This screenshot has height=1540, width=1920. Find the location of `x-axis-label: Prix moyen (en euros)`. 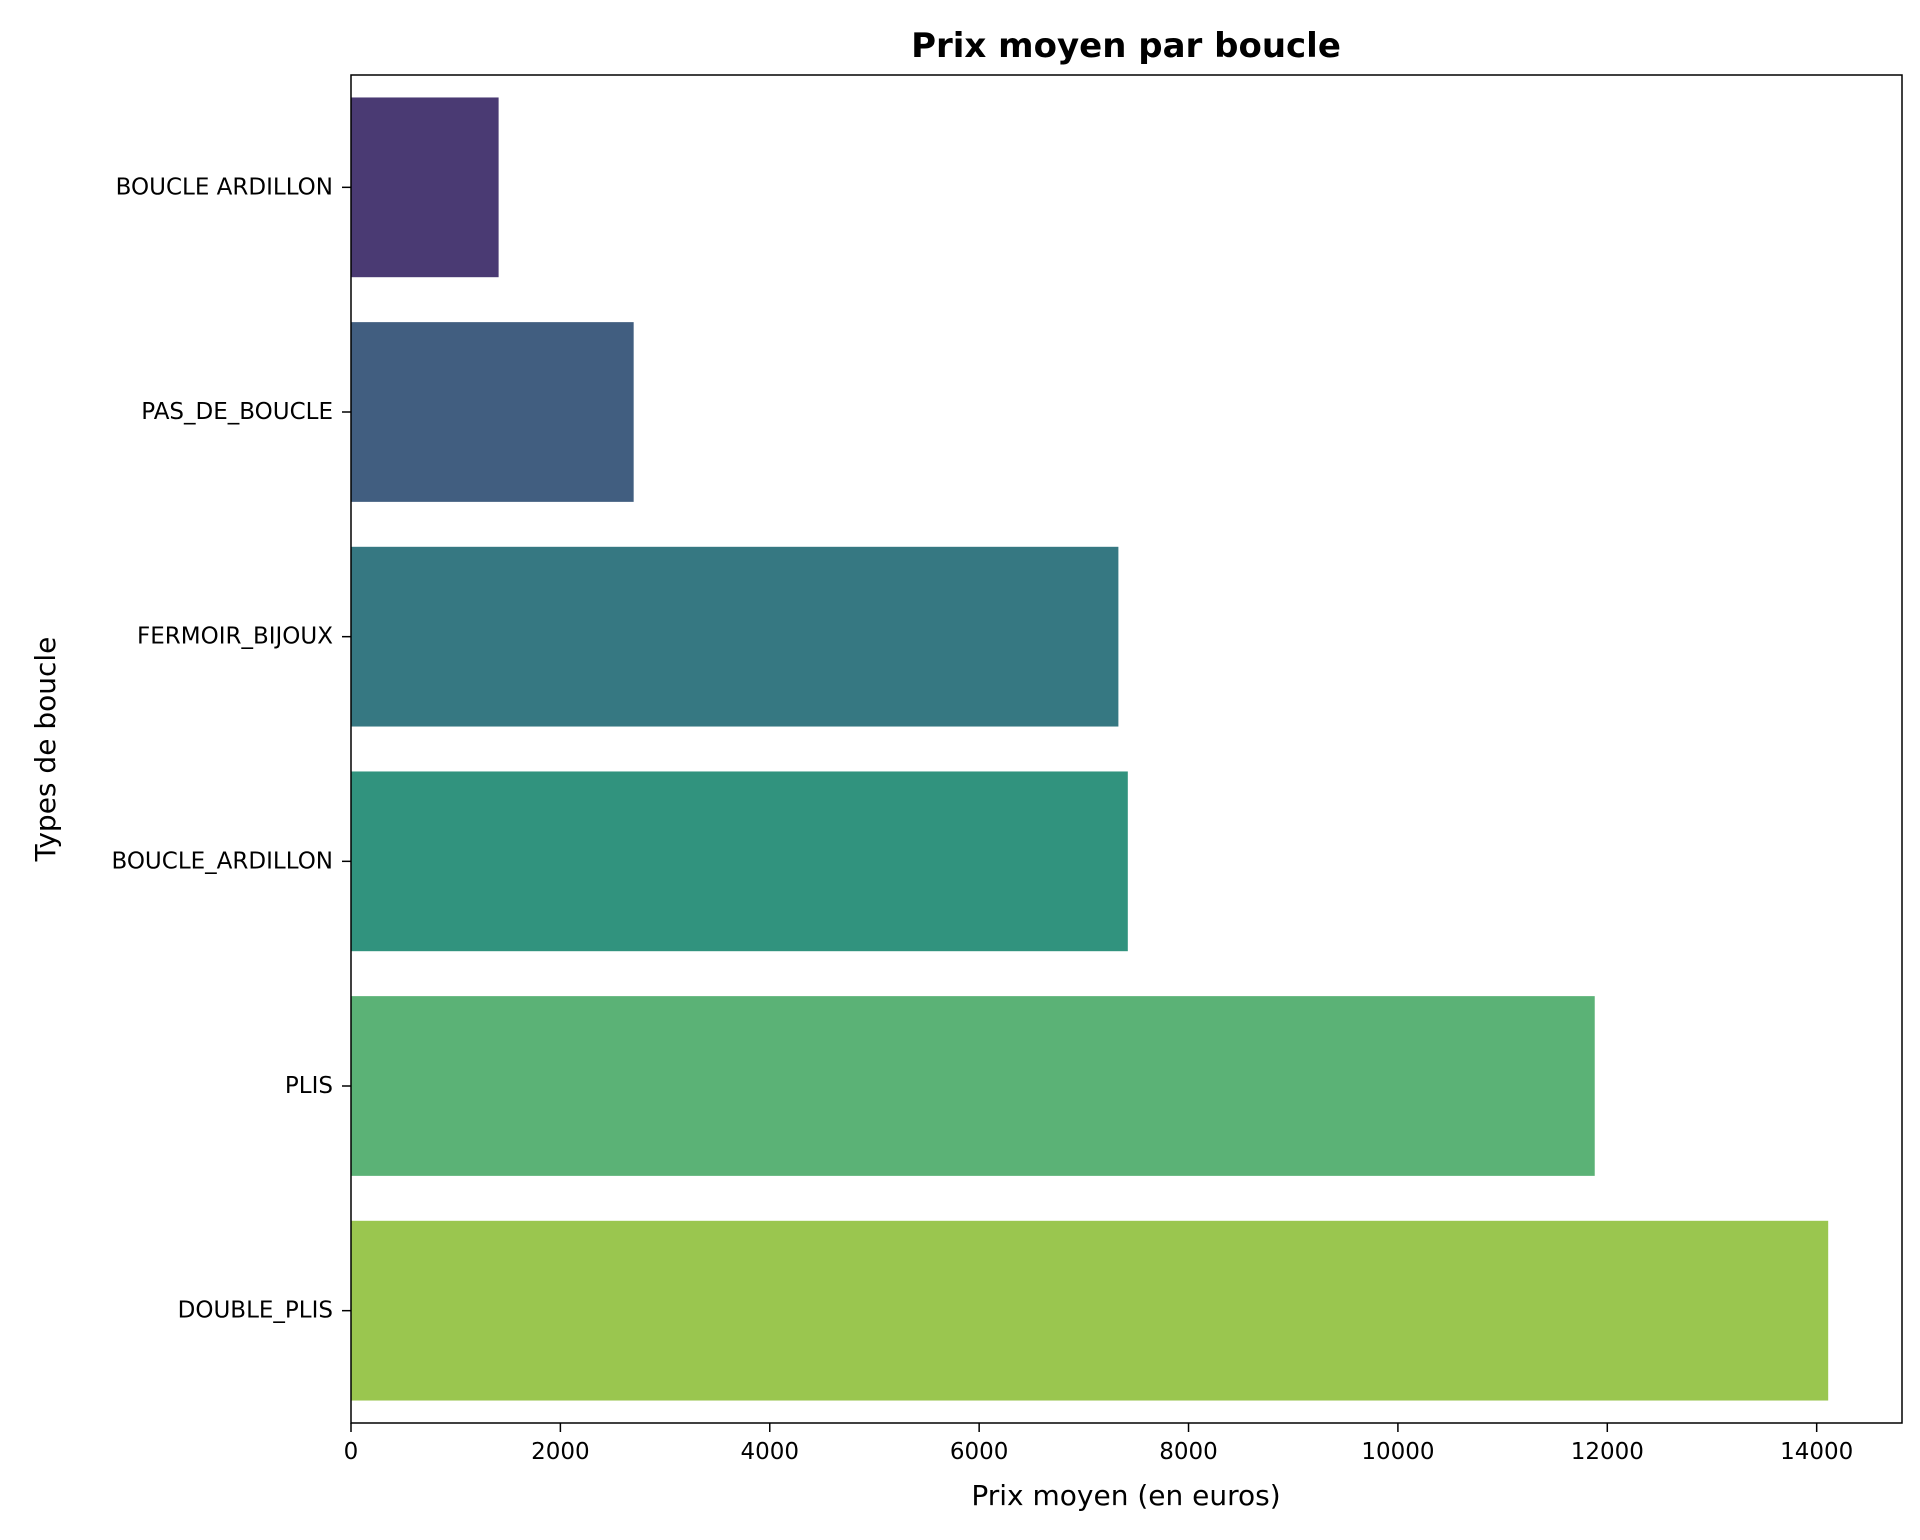

x-axis-label: Prix moyen (en euros) is located at coordinates (1125, 1495).